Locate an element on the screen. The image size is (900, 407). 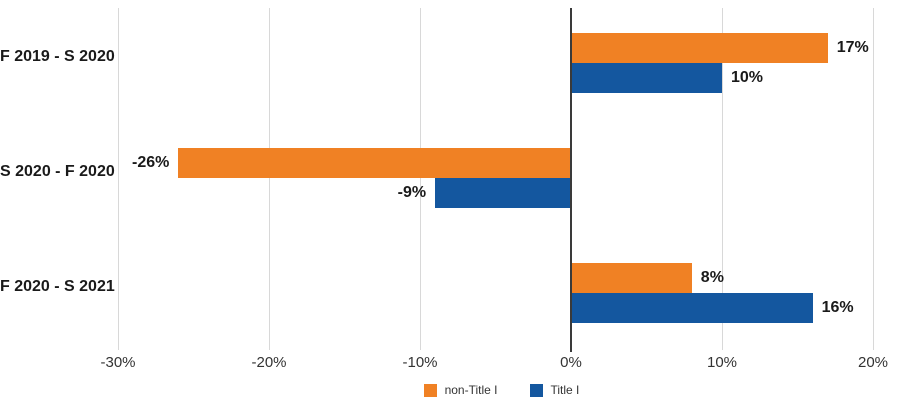
bar-value-label: 16% is located at coordinates (837, 307).